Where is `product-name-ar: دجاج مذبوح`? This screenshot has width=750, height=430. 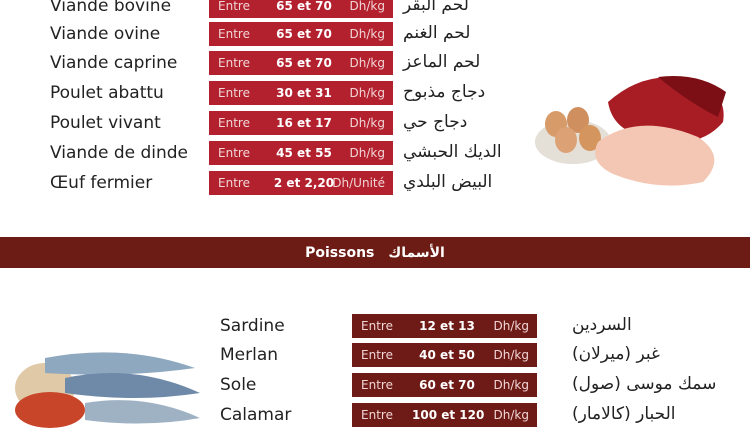
product-name-ar: دجاج مذبوح is located at coordinates (444, 92).